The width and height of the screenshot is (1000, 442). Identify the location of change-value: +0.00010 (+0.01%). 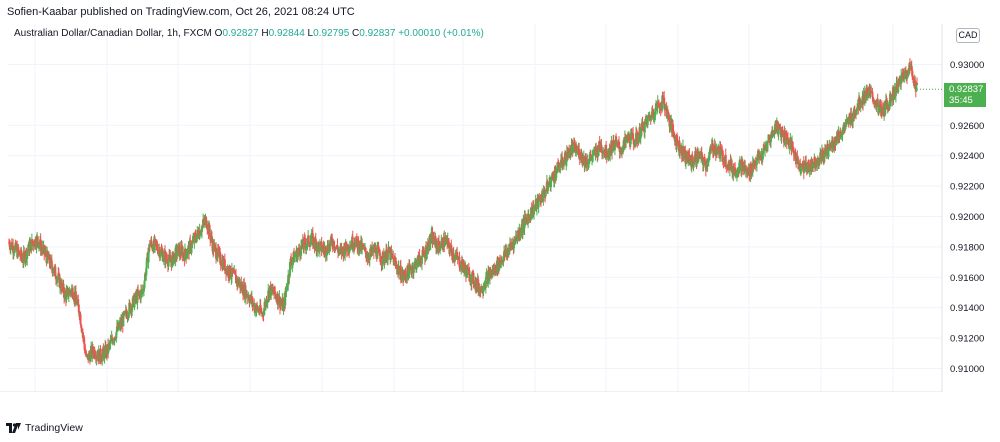
(441, 33).